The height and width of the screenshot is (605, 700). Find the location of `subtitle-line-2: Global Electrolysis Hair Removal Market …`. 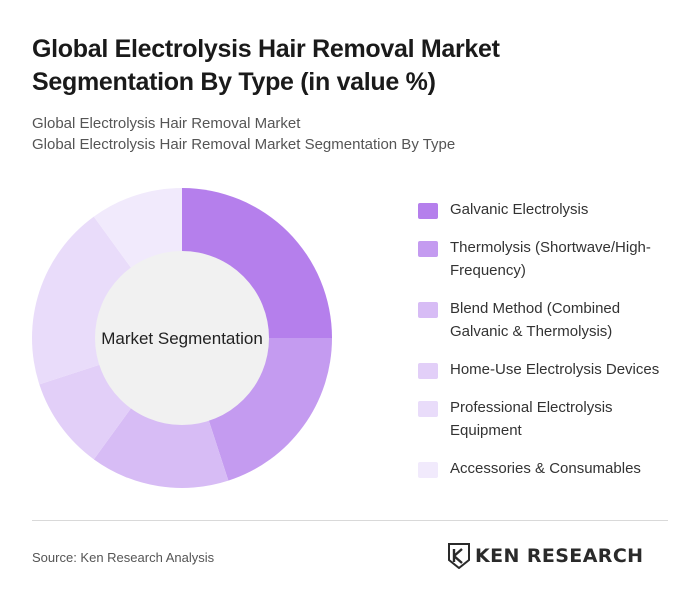

subtitle-line-2: Global Electrolysis Hair Removal Market … is located at coordinates (244, 144).